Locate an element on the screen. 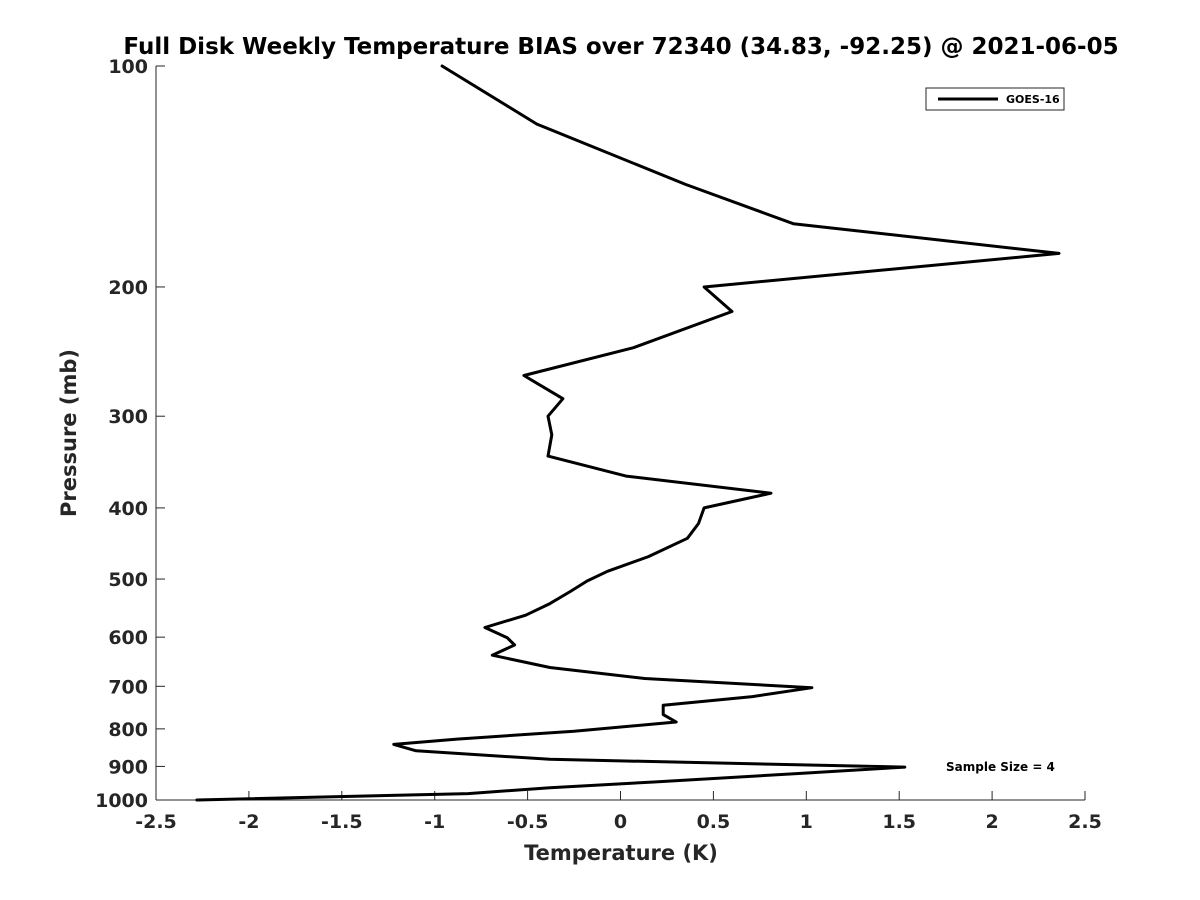  y-tick-label: 400 is located at coordinates (128, 509).